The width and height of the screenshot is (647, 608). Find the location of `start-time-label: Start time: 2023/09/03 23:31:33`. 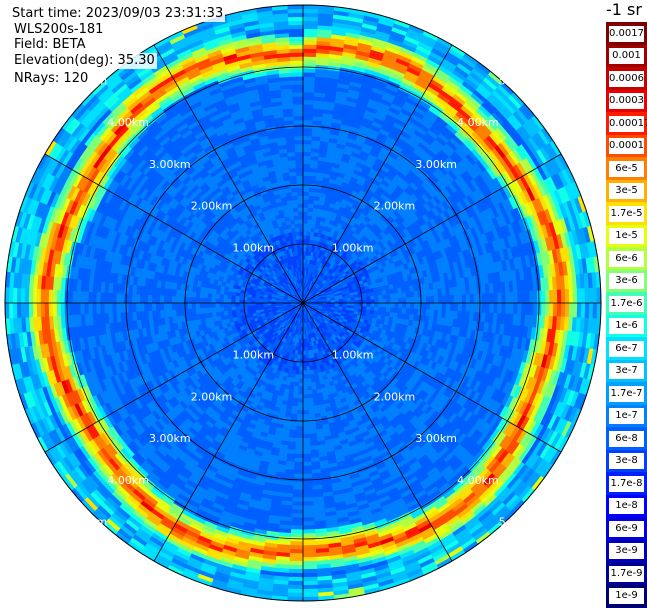

start-time-label: Start time: 2023/09/03 23:31:33 is located at coordinates (118, 14).